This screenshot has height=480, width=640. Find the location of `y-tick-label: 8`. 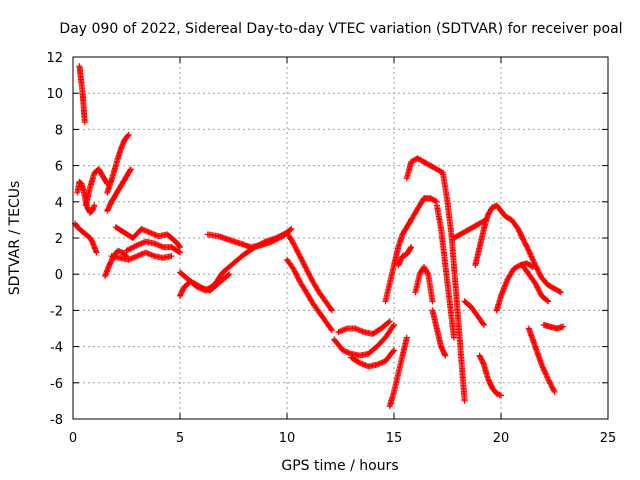

y-tick-label: 8 is located at coordinates (59, 130).